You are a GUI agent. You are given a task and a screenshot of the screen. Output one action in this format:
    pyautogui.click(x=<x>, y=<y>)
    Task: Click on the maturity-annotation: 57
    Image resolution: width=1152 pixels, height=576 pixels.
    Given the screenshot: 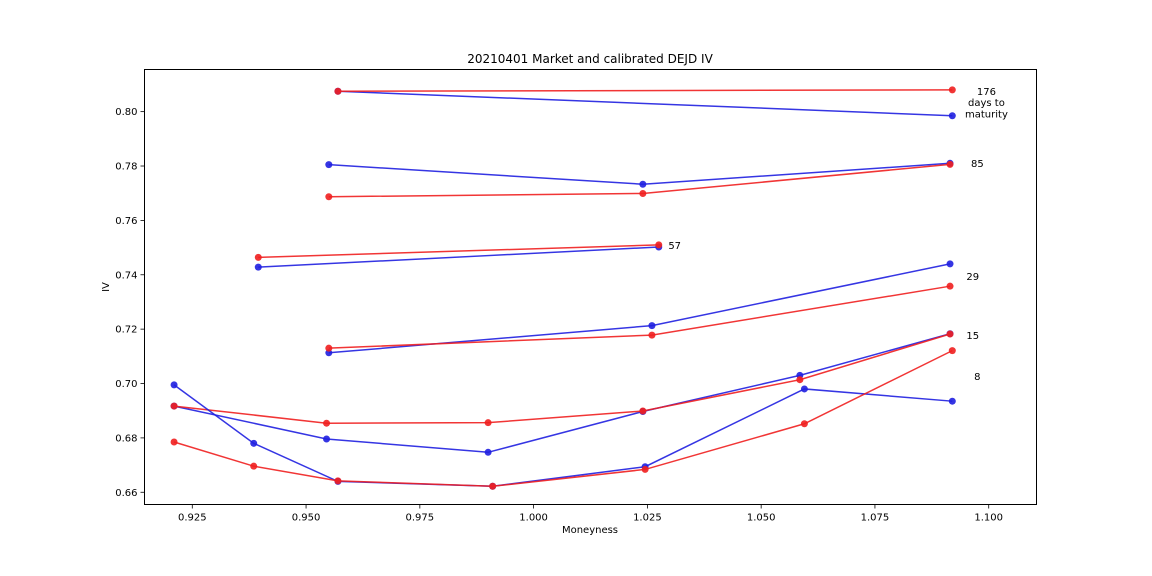 What is the action you would take?
    pyautogui.click(x=674, y=246)
    